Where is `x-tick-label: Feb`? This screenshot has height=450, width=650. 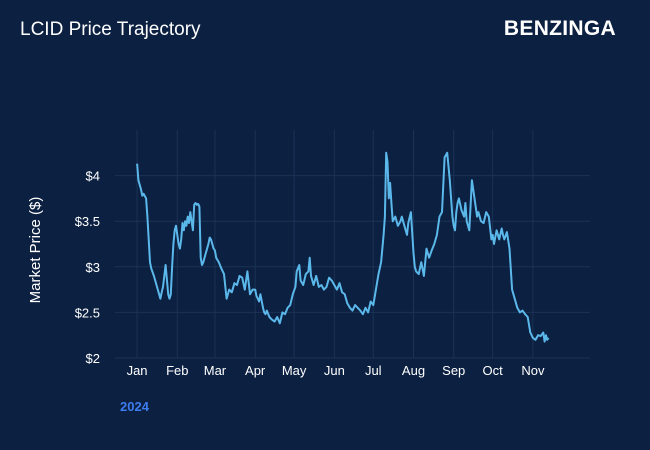 x-tick-label: Feb is located at coordinates (177, 370).